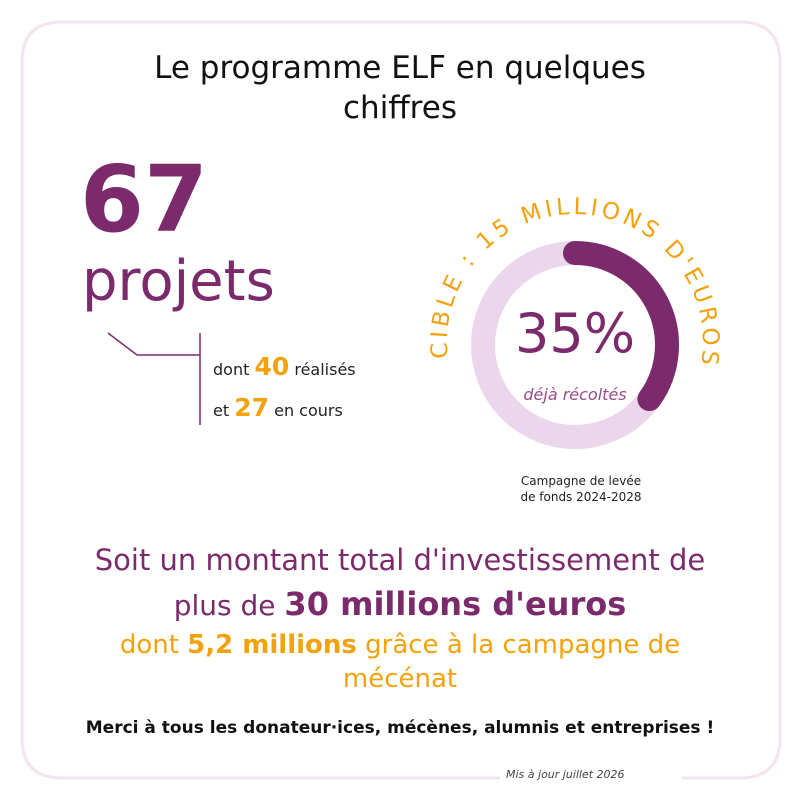 Image resolution: width=800 pixels, height=800 pixels. I want to click on project-label: projets, so click(178, 281).